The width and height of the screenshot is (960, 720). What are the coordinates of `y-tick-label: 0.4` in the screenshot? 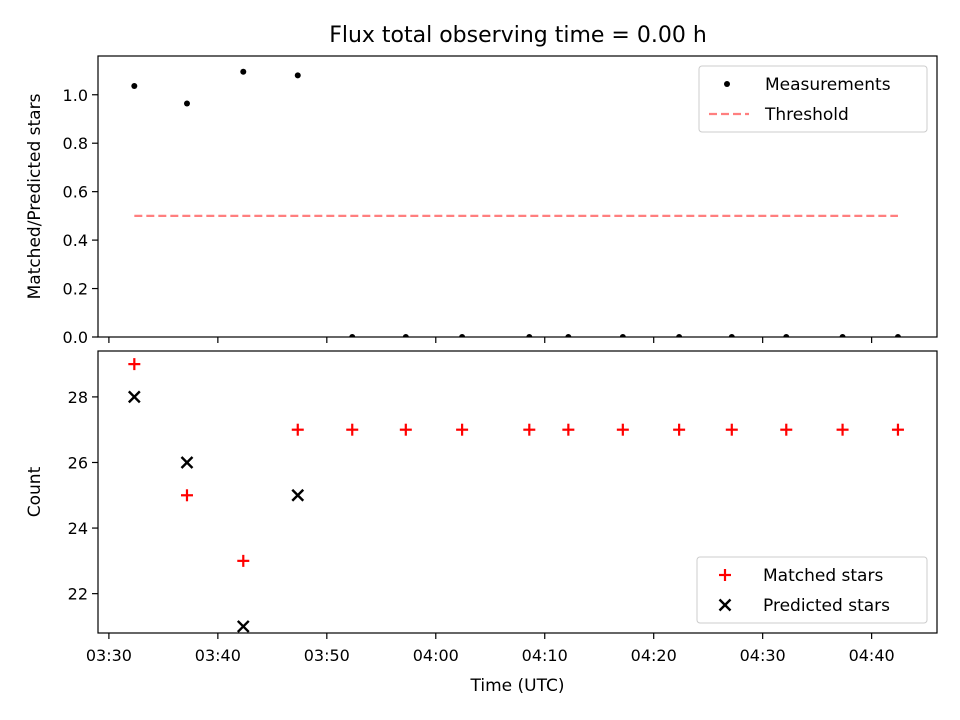 It's located at (75, 240).